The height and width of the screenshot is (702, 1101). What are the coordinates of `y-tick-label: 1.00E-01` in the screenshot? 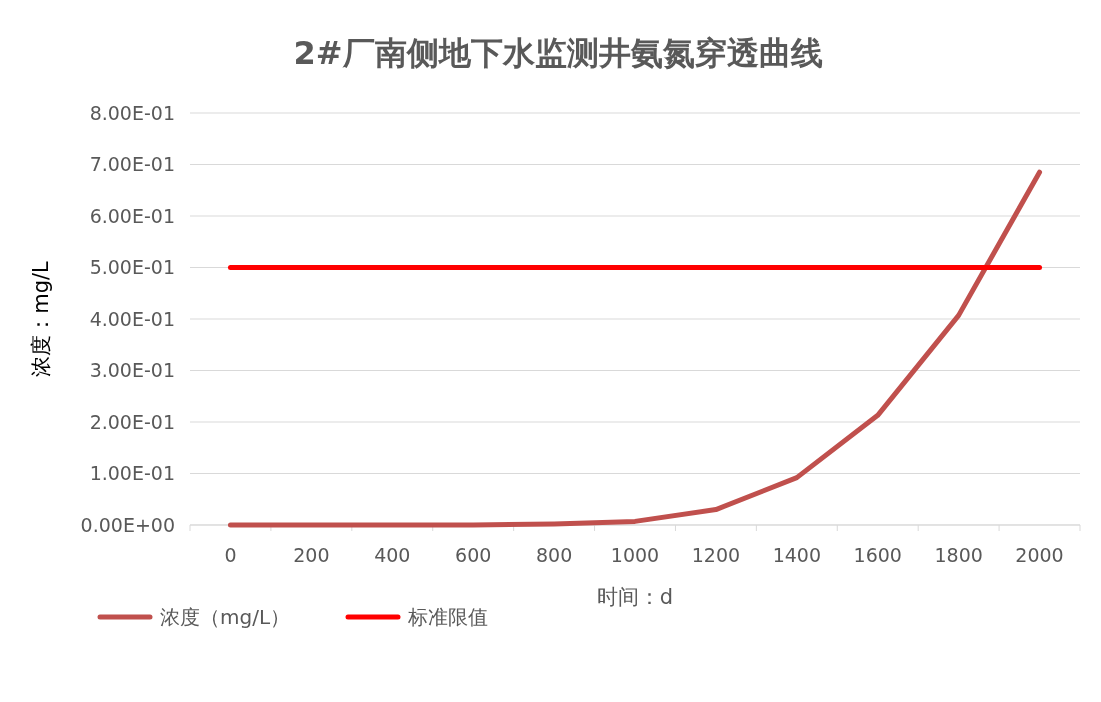 It's located at (132, 473).